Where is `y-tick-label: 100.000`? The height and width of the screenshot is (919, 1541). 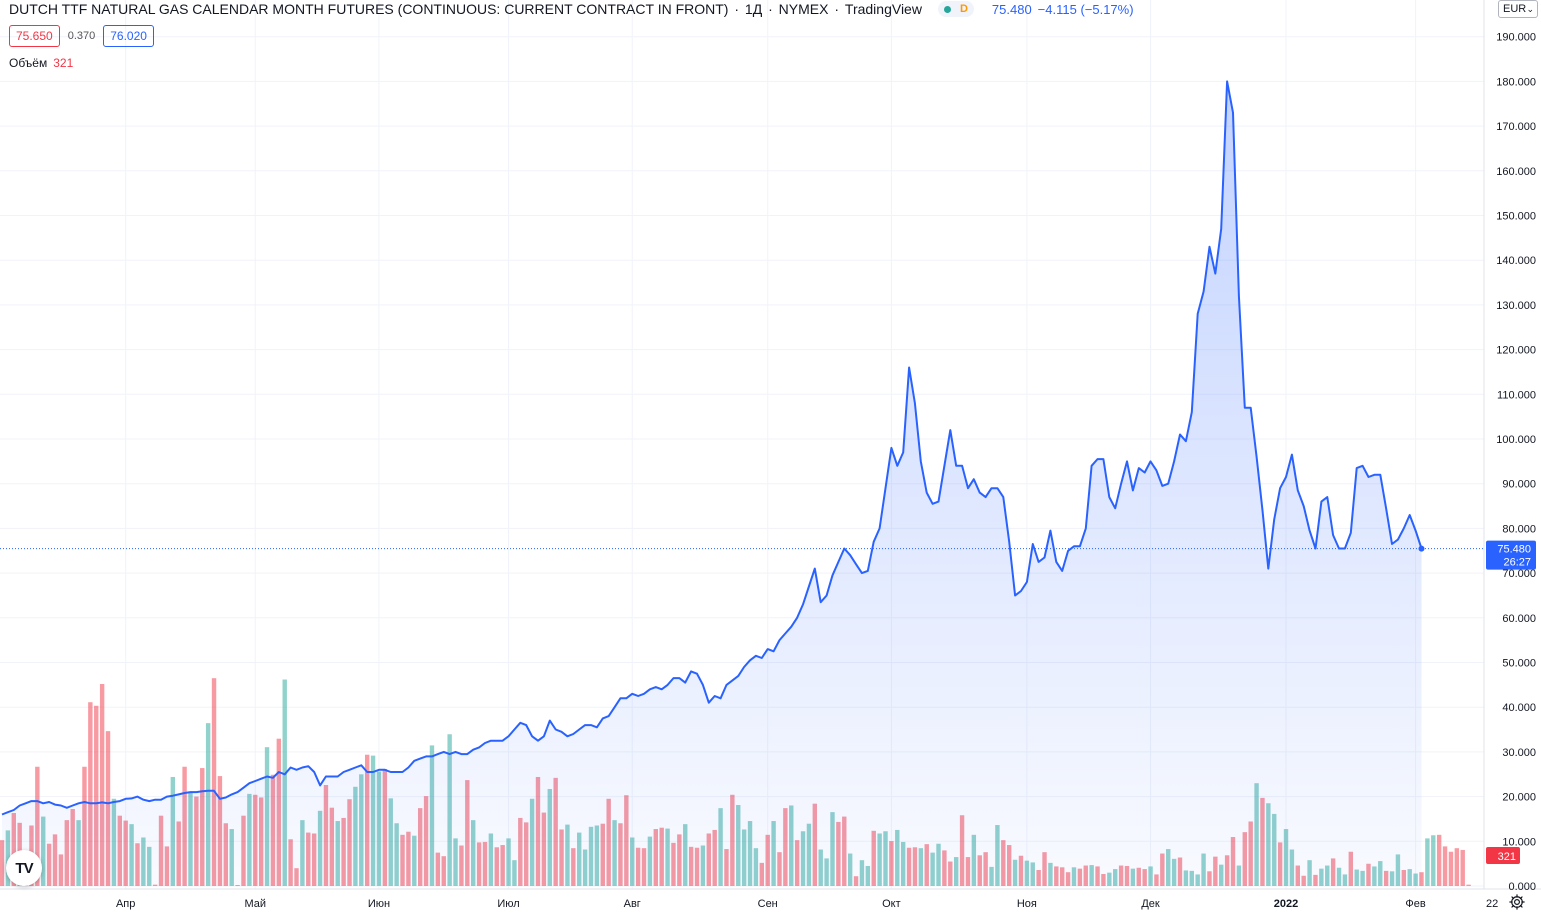
y-tick-label: 100.000 is located at coordinates (1516, 440).